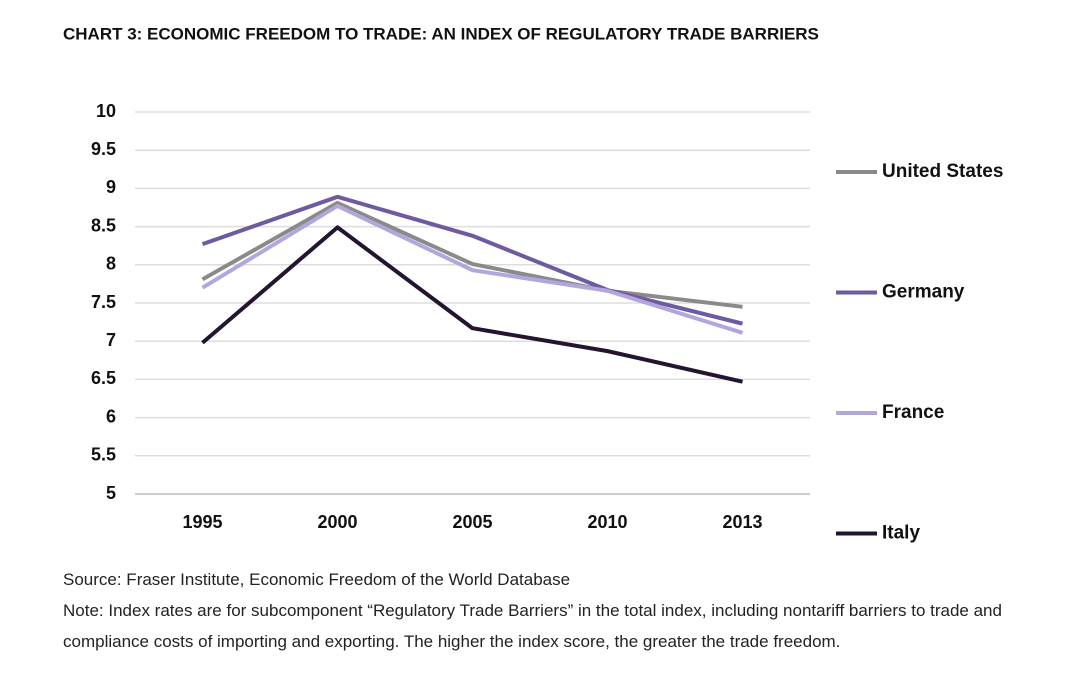 Image resolution: width=1090 pixels, height=688 pixels. What do you see at coordinates (111, 264) in the screenshot?
I see `y-tick-label: 8` at bounding box center [111, 264].